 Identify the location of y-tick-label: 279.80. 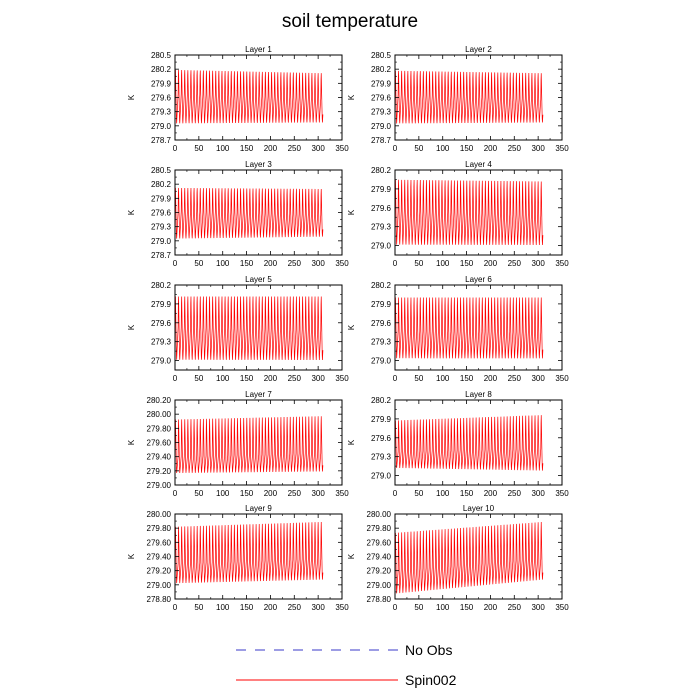
(159, 528).